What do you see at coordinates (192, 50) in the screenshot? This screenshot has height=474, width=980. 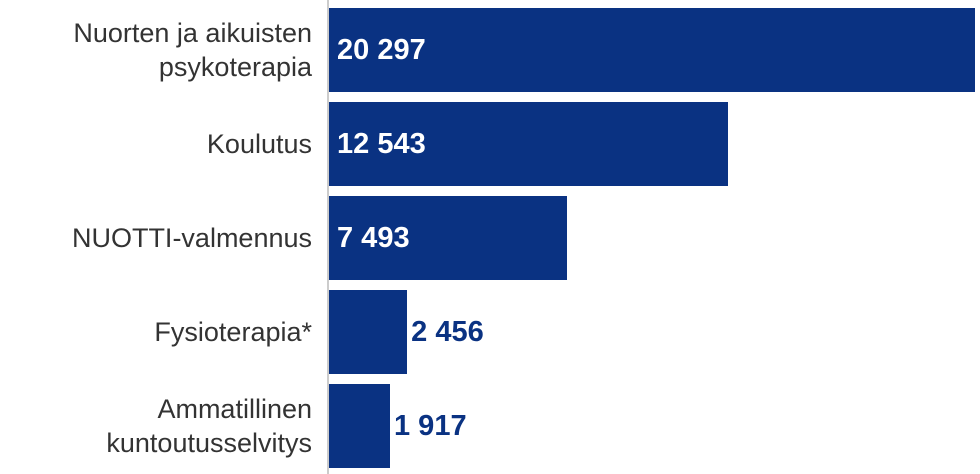 I see `category-label: Nuorten ja aikuisten psykoterapia` at bounding box center [192, 50].